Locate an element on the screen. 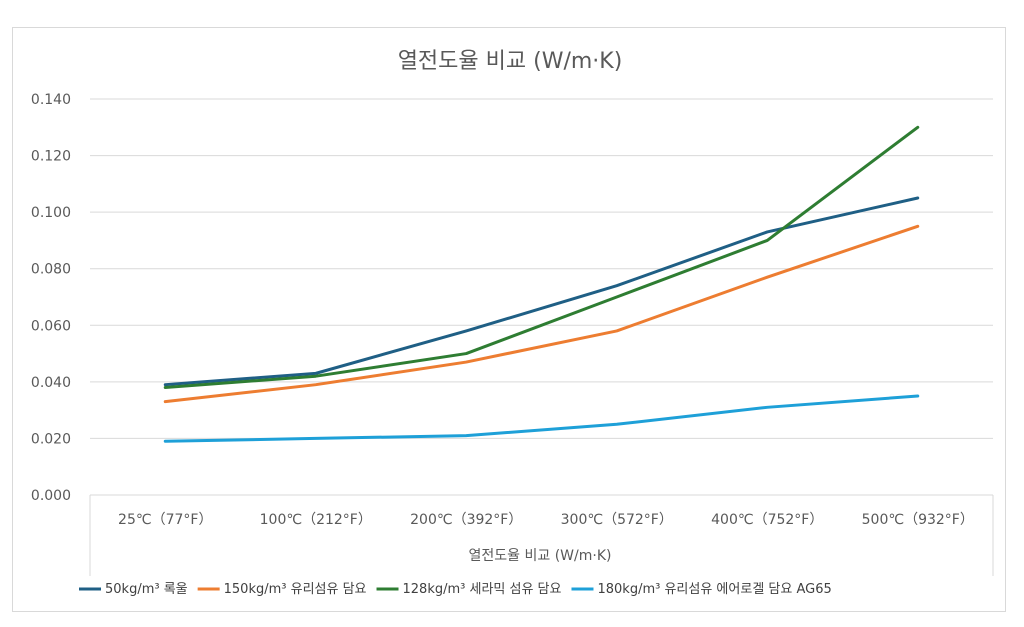  y-tick-label: 0.140 is located at coordinates (51, 100).